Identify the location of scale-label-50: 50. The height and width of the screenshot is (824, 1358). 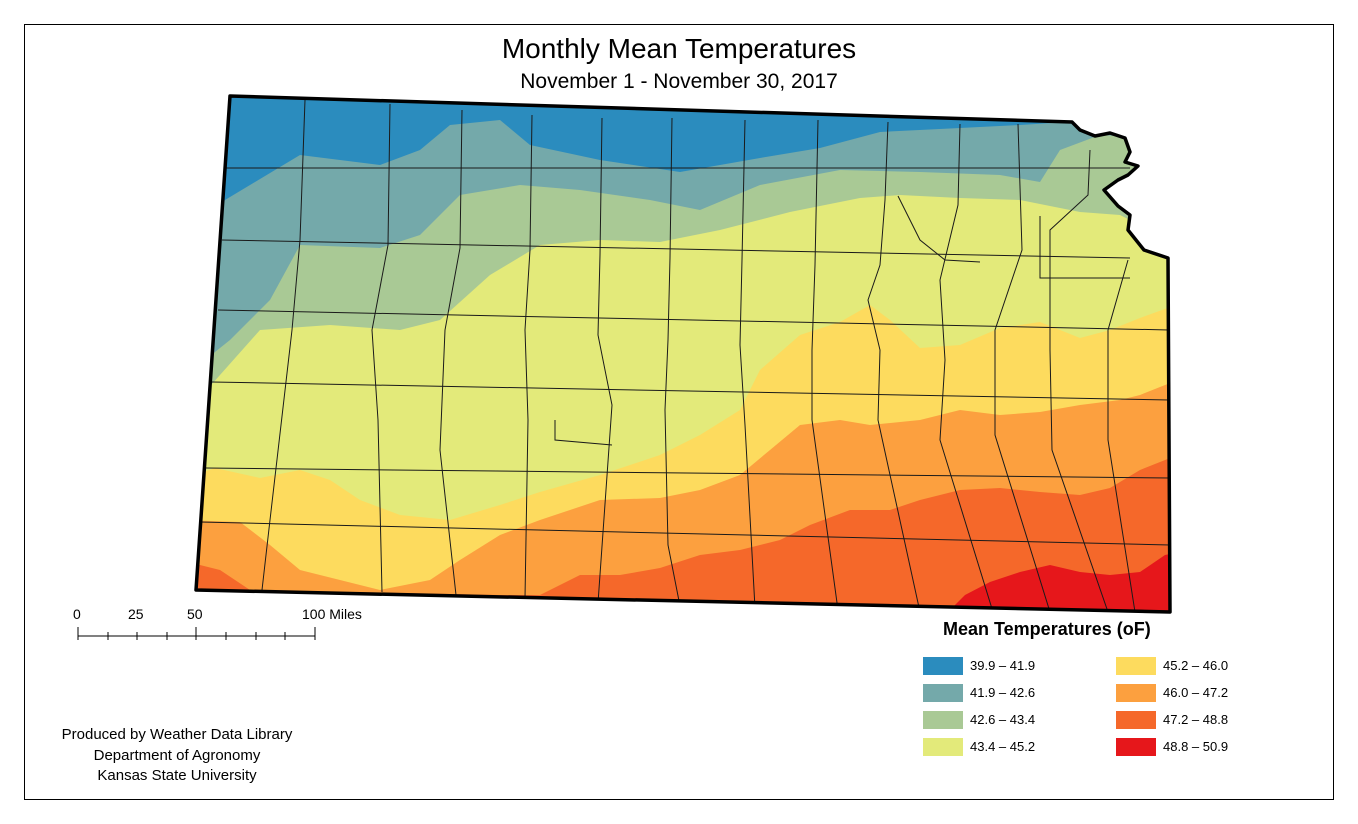
(195, 614).